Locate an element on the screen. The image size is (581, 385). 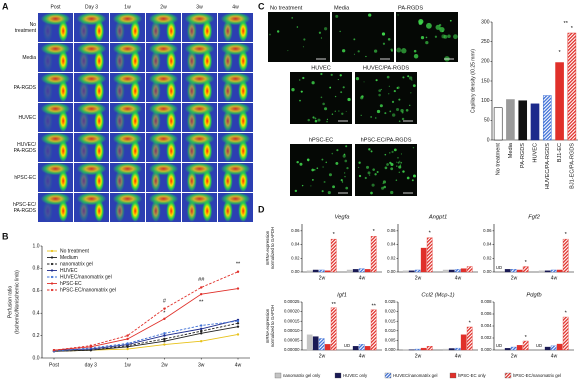
series-line is located at coordinates (146, 339).